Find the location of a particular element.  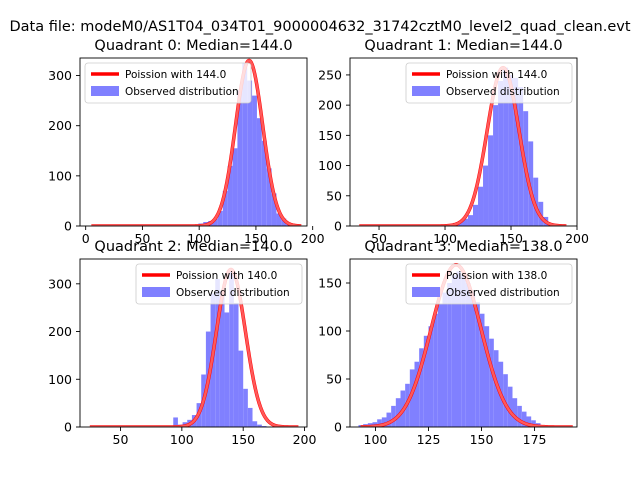

x-tick-label: 125 is located at coordinates (429, 439).